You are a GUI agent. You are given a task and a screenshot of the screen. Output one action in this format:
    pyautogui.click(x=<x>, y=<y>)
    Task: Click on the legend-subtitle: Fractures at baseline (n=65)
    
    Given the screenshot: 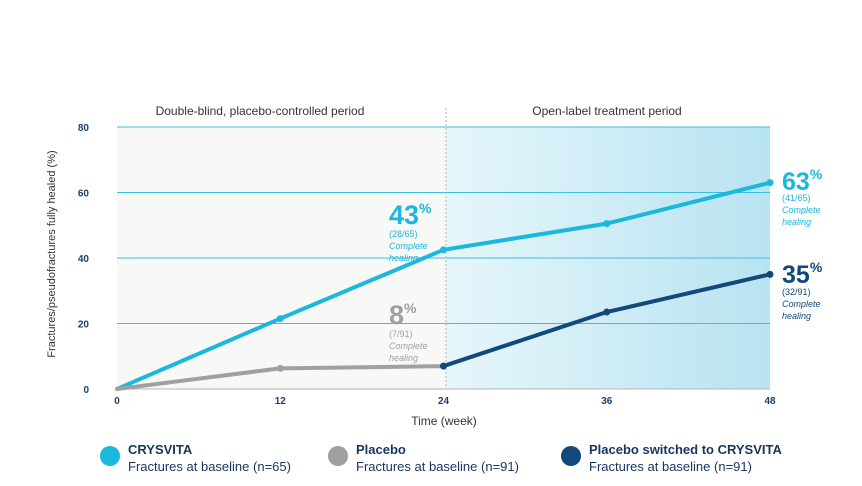 What is the action you would take?
    pyautogui.click(x=209, y=466)
    